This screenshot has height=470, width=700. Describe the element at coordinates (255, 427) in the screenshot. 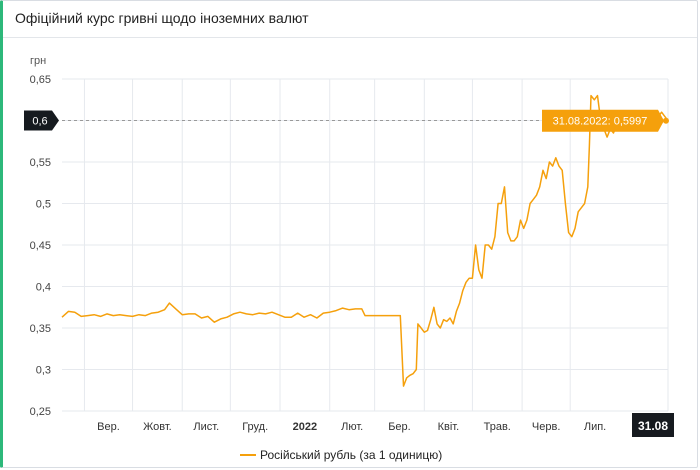

I see `x-tick-label: Груд.` at that location.